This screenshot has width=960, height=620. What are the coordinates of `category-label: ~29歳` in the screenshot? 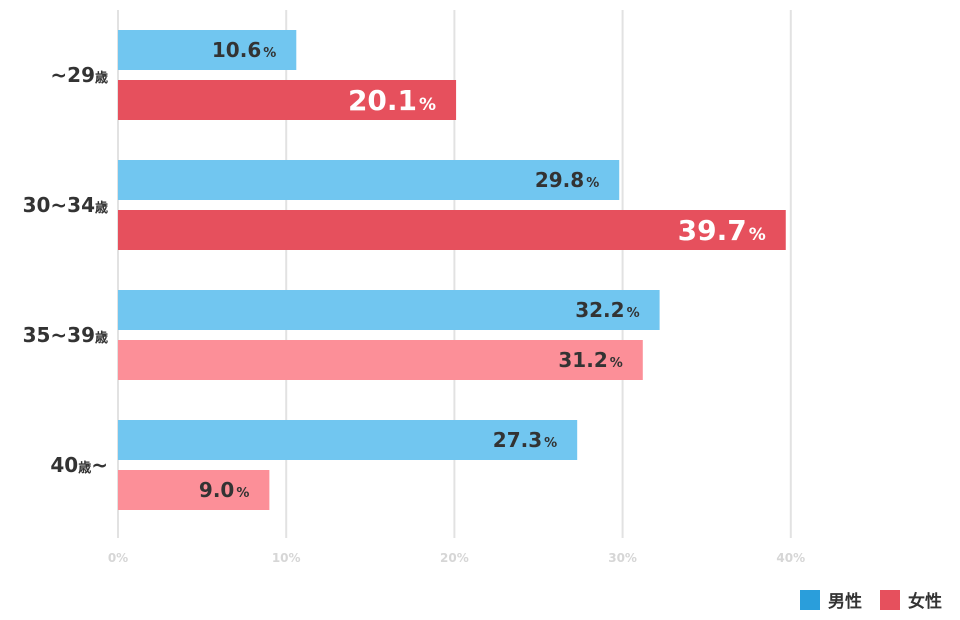 It's located at (79, 75).